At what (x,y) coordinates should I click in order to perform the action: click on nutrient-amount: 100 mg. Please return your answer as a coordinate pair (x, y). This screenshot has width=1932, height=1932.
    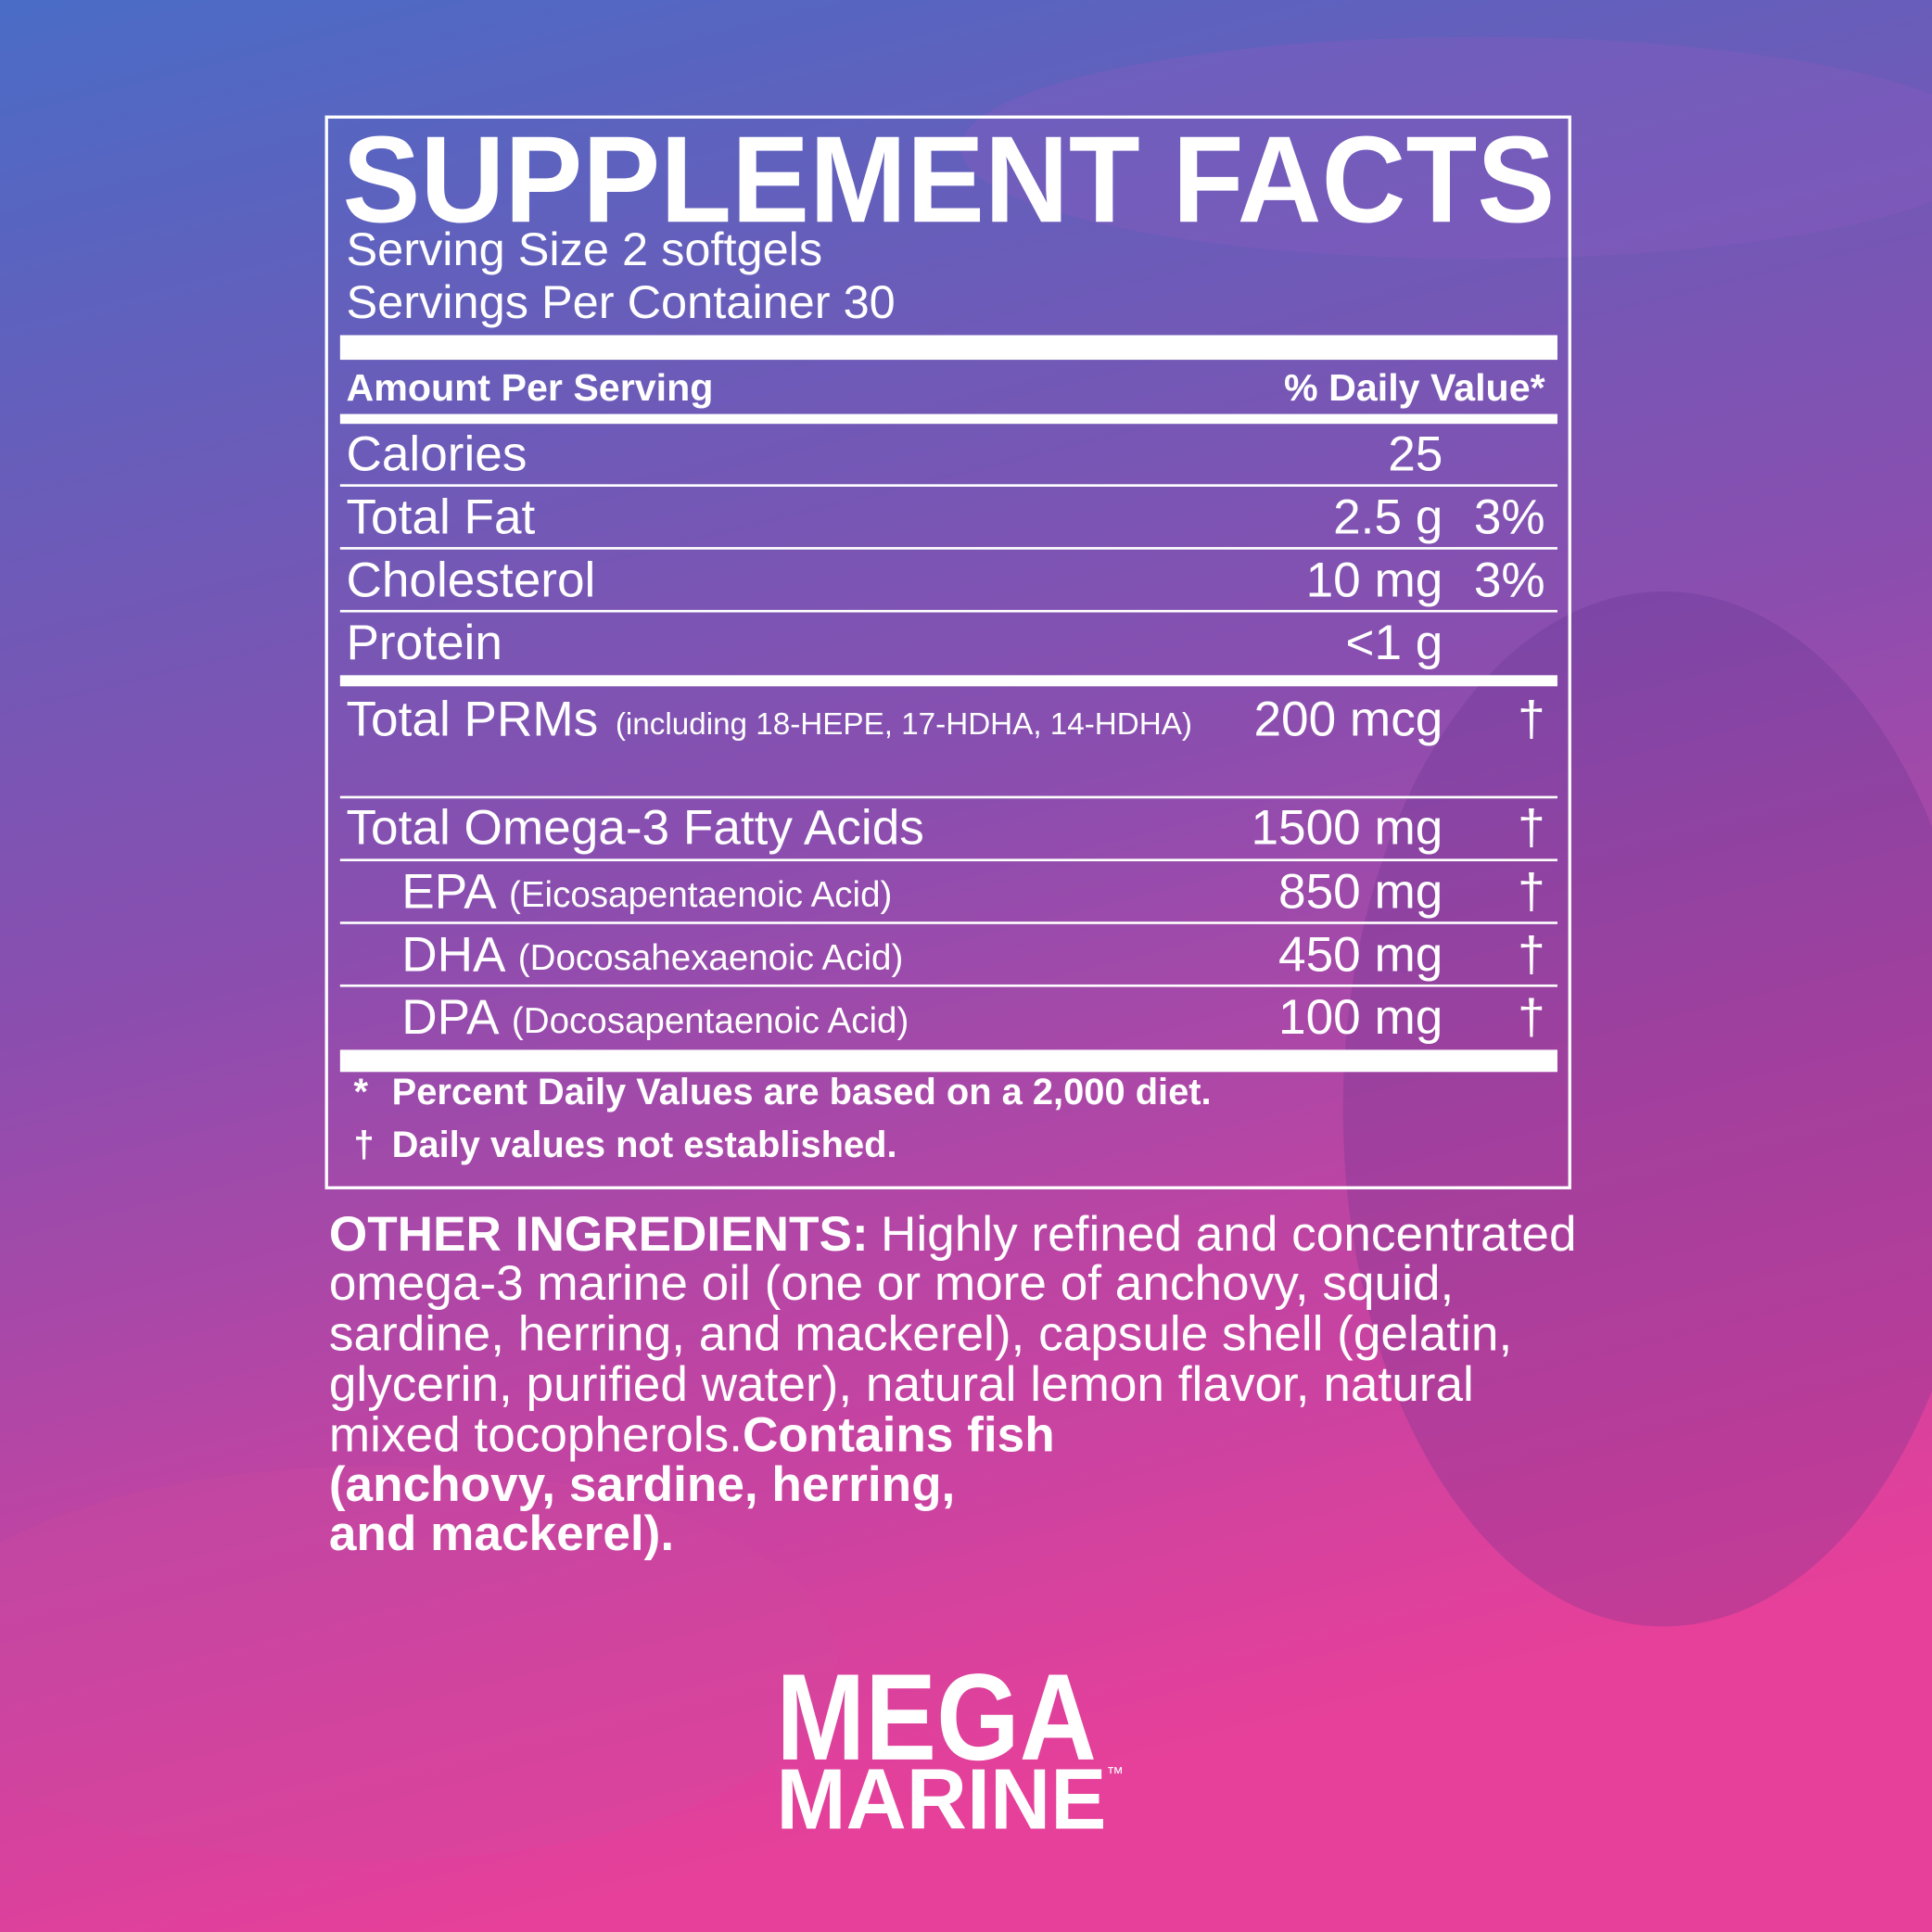
    Looking at the image, I should click on (1360, 1017).